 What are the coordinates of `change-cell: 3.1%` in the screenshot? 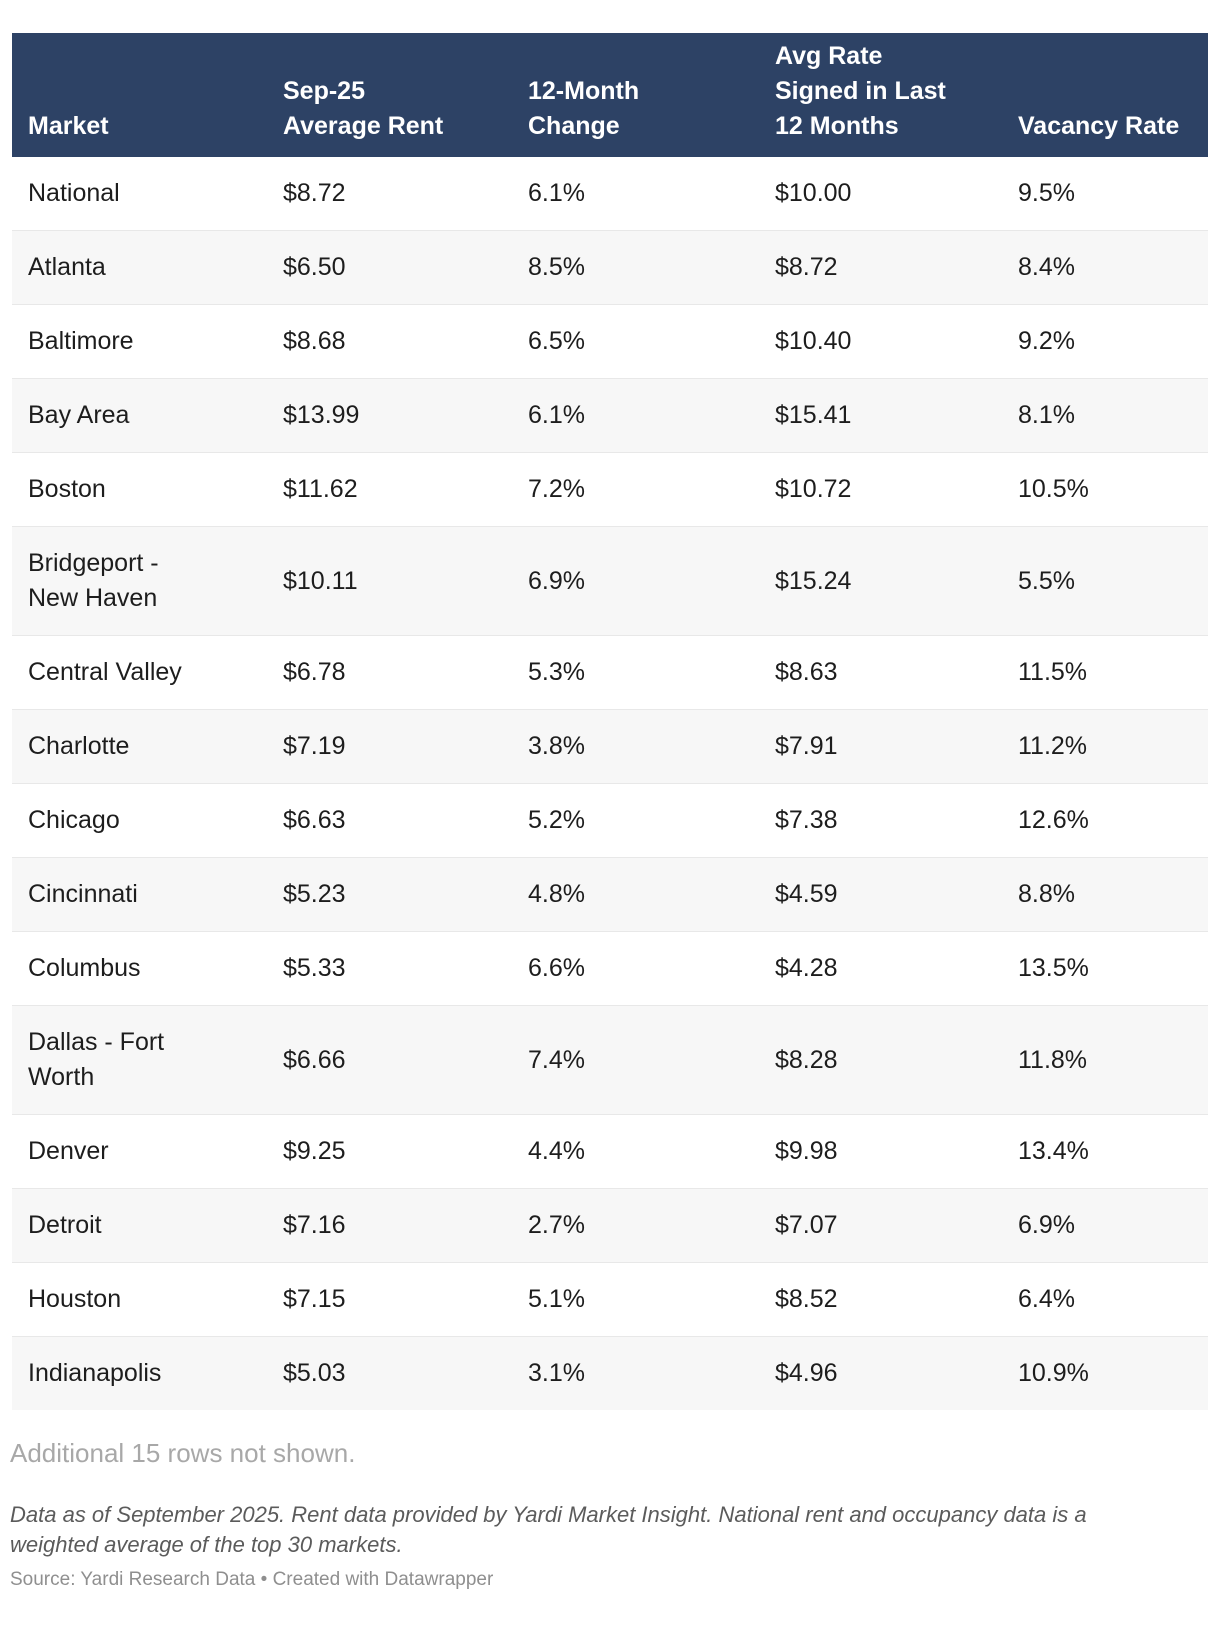 It's located at (556, 1373).